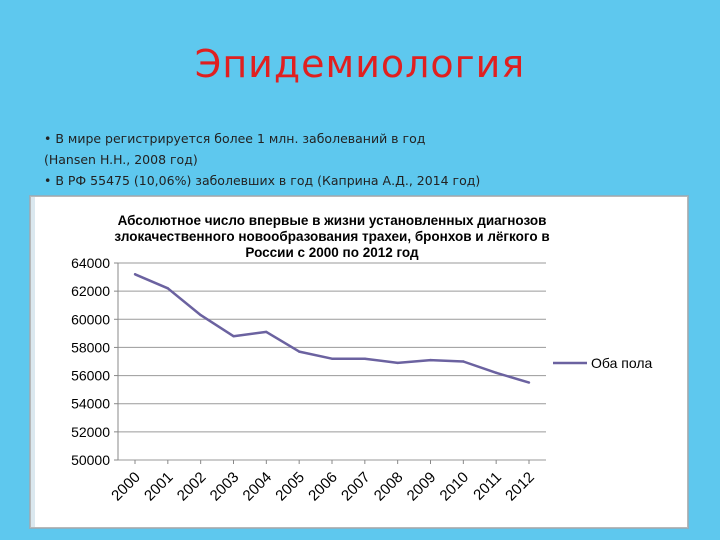 This screenshot has height=540, width=720. Describe the element at coordinates (455, 487) in the screenshot. I see `x-tick-label: 2010` at that location.